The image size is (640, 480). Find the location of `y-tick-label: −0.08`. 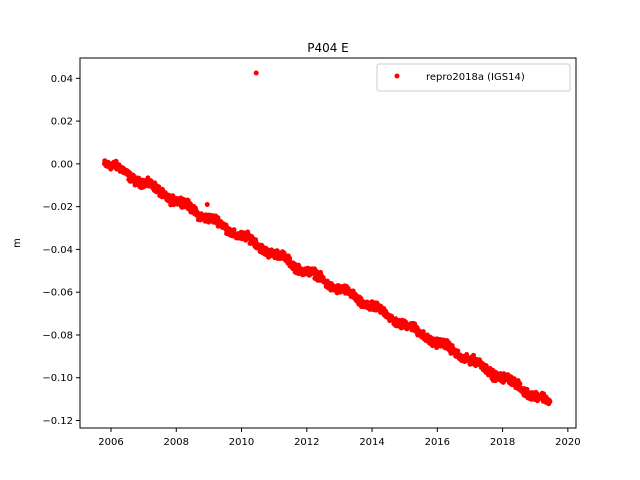

y-tick-label: −0.08 is located at coordinates (57, 335).